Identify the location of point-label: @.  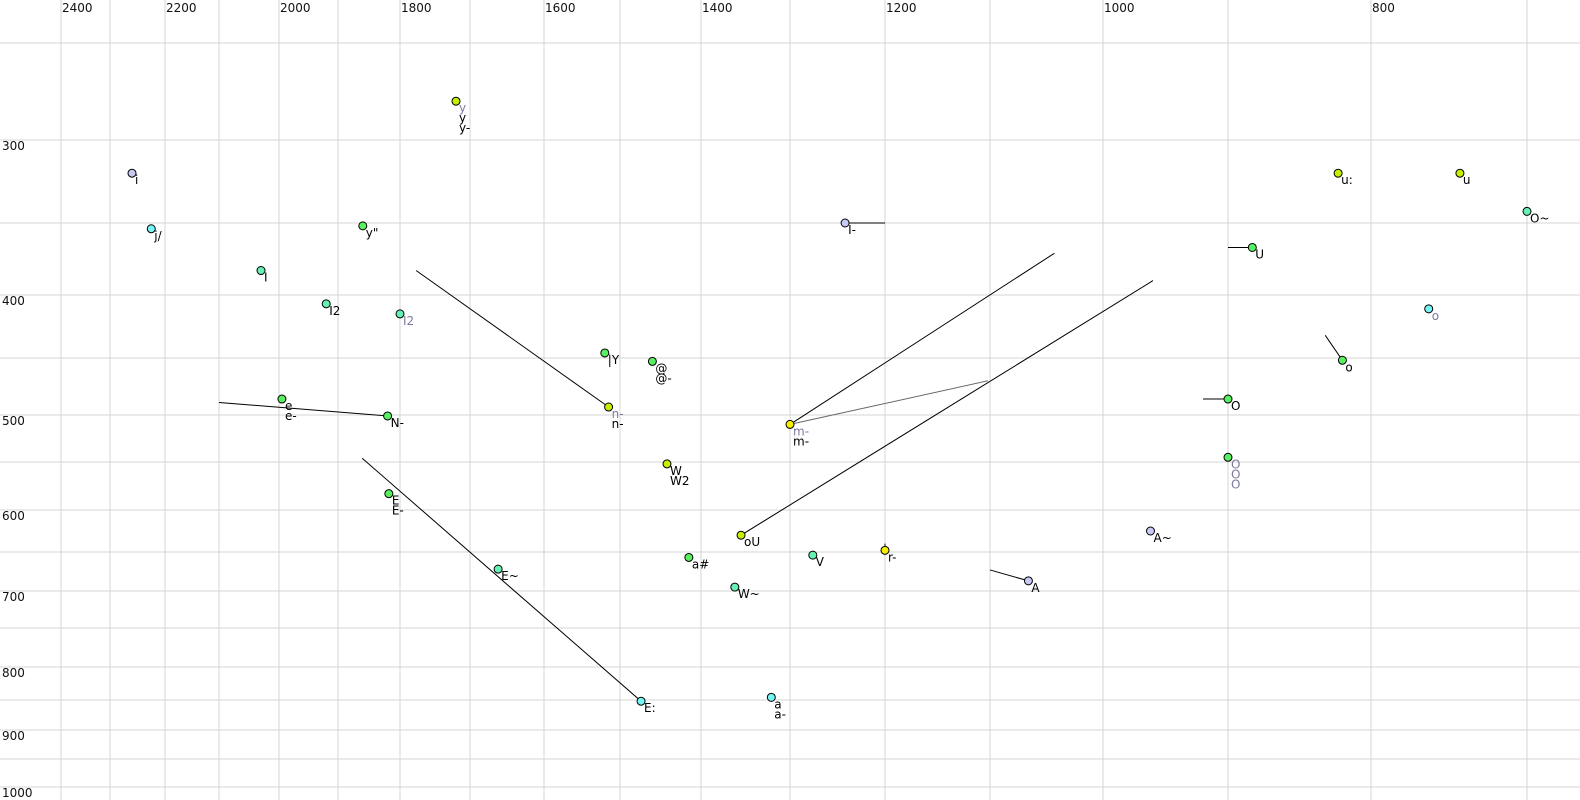
(661, 368).